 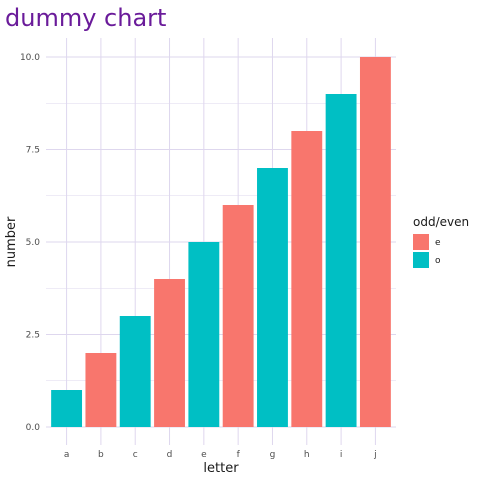 What do you see at coordinates (273, 455) in the screenshot?
I see `x-tick-label: g` at bounding box center [273, 455].